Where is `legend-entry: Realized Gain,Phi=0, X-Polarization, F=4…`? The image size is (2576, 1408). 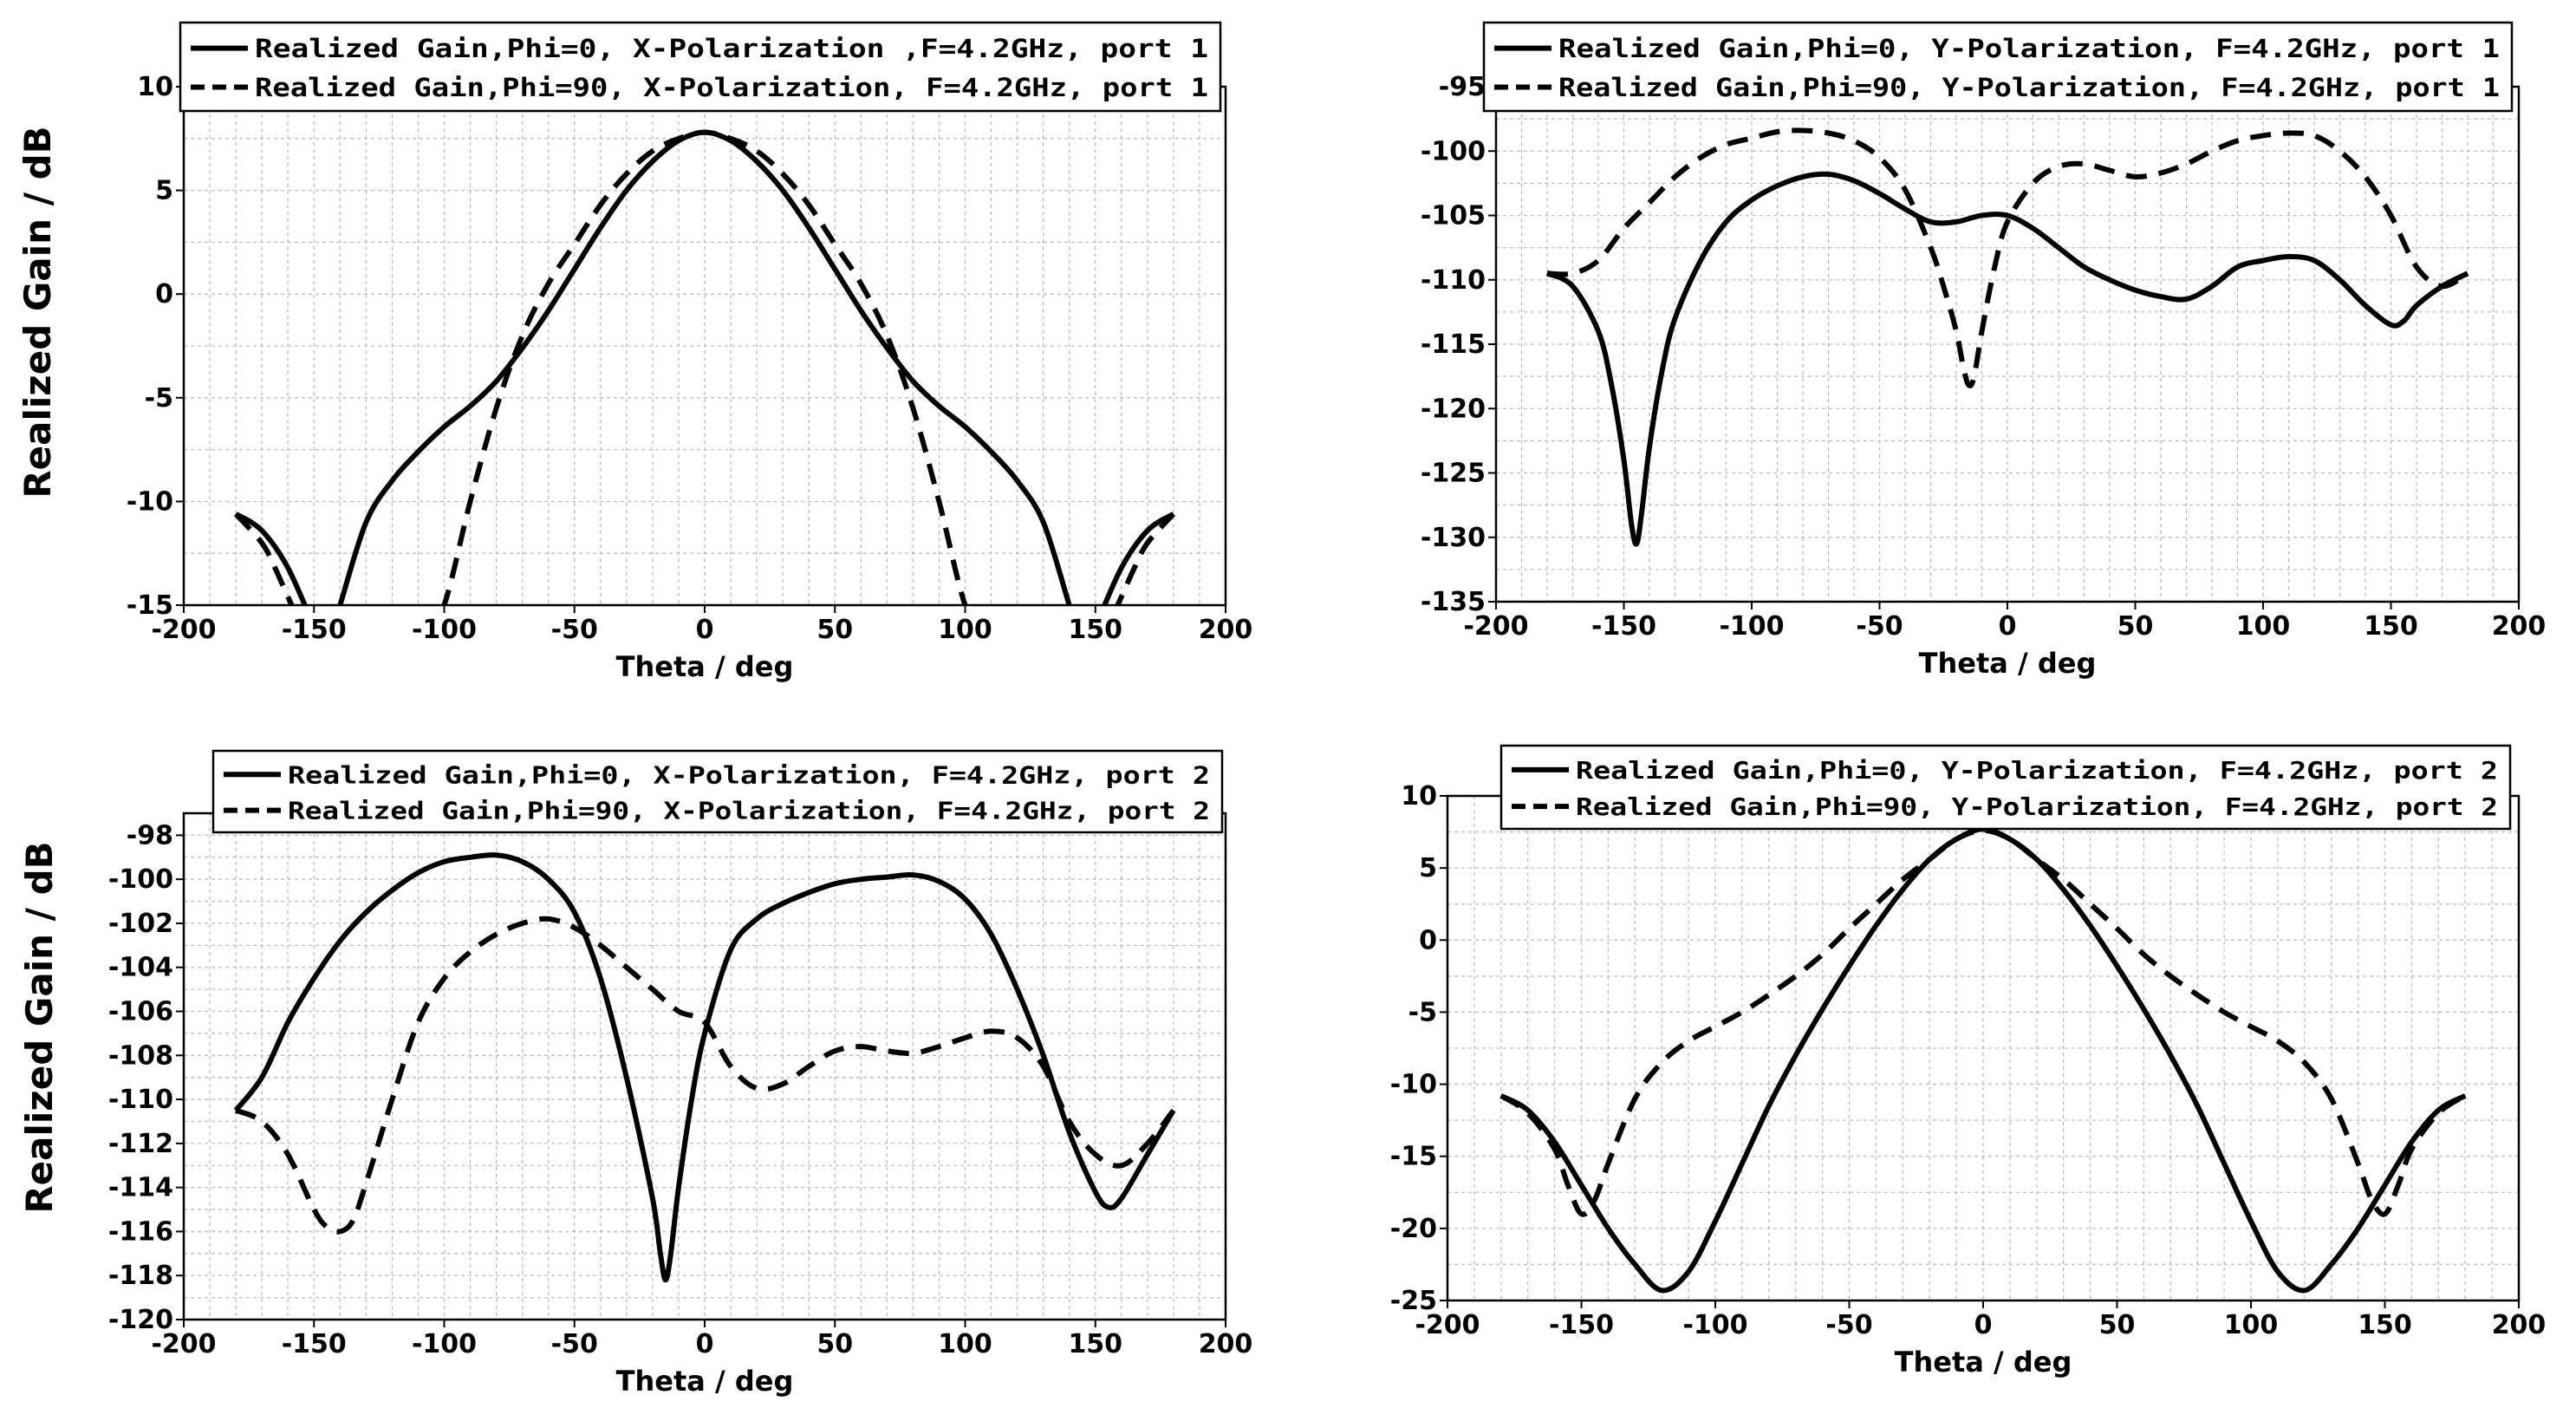
legend-entry: Realized Gain,Phi=0, X-Polarization, F=4… is located at coordinates (749, 774).